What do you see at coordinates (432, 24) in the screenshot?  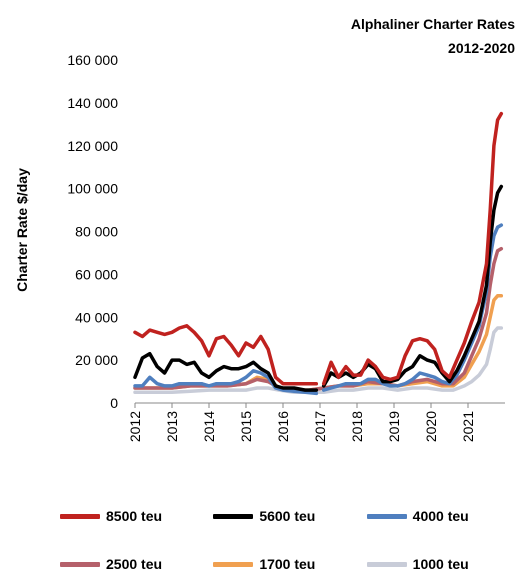 I see `chart-title: Alphaliner Charter Rates` at bounding box center [432, 24].